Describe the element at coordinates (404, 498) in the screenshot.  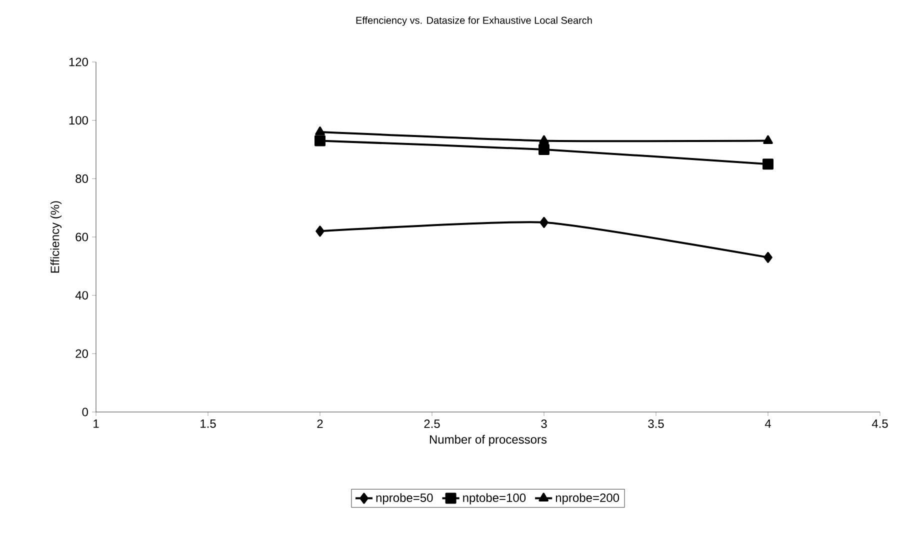
I see `legend-label: nprobe=50` at that location.